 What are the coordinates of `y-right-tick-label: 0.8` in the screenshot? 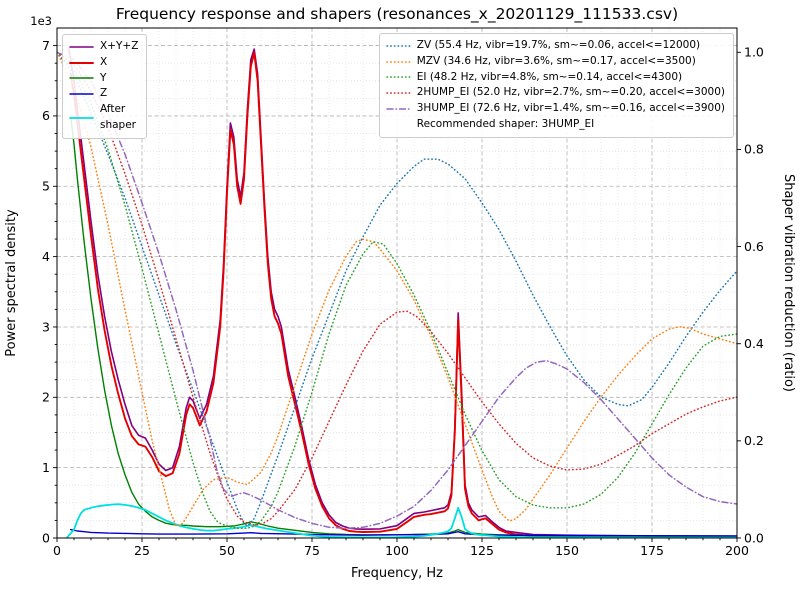 It's located at (754, 149).